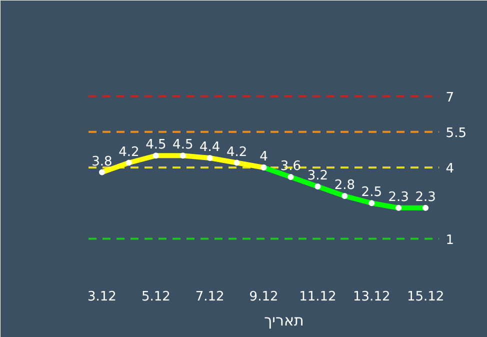 The width and height of the screenshot is (487, 337). I want to click on x-tick-label: 3.12, so click(102, 297).